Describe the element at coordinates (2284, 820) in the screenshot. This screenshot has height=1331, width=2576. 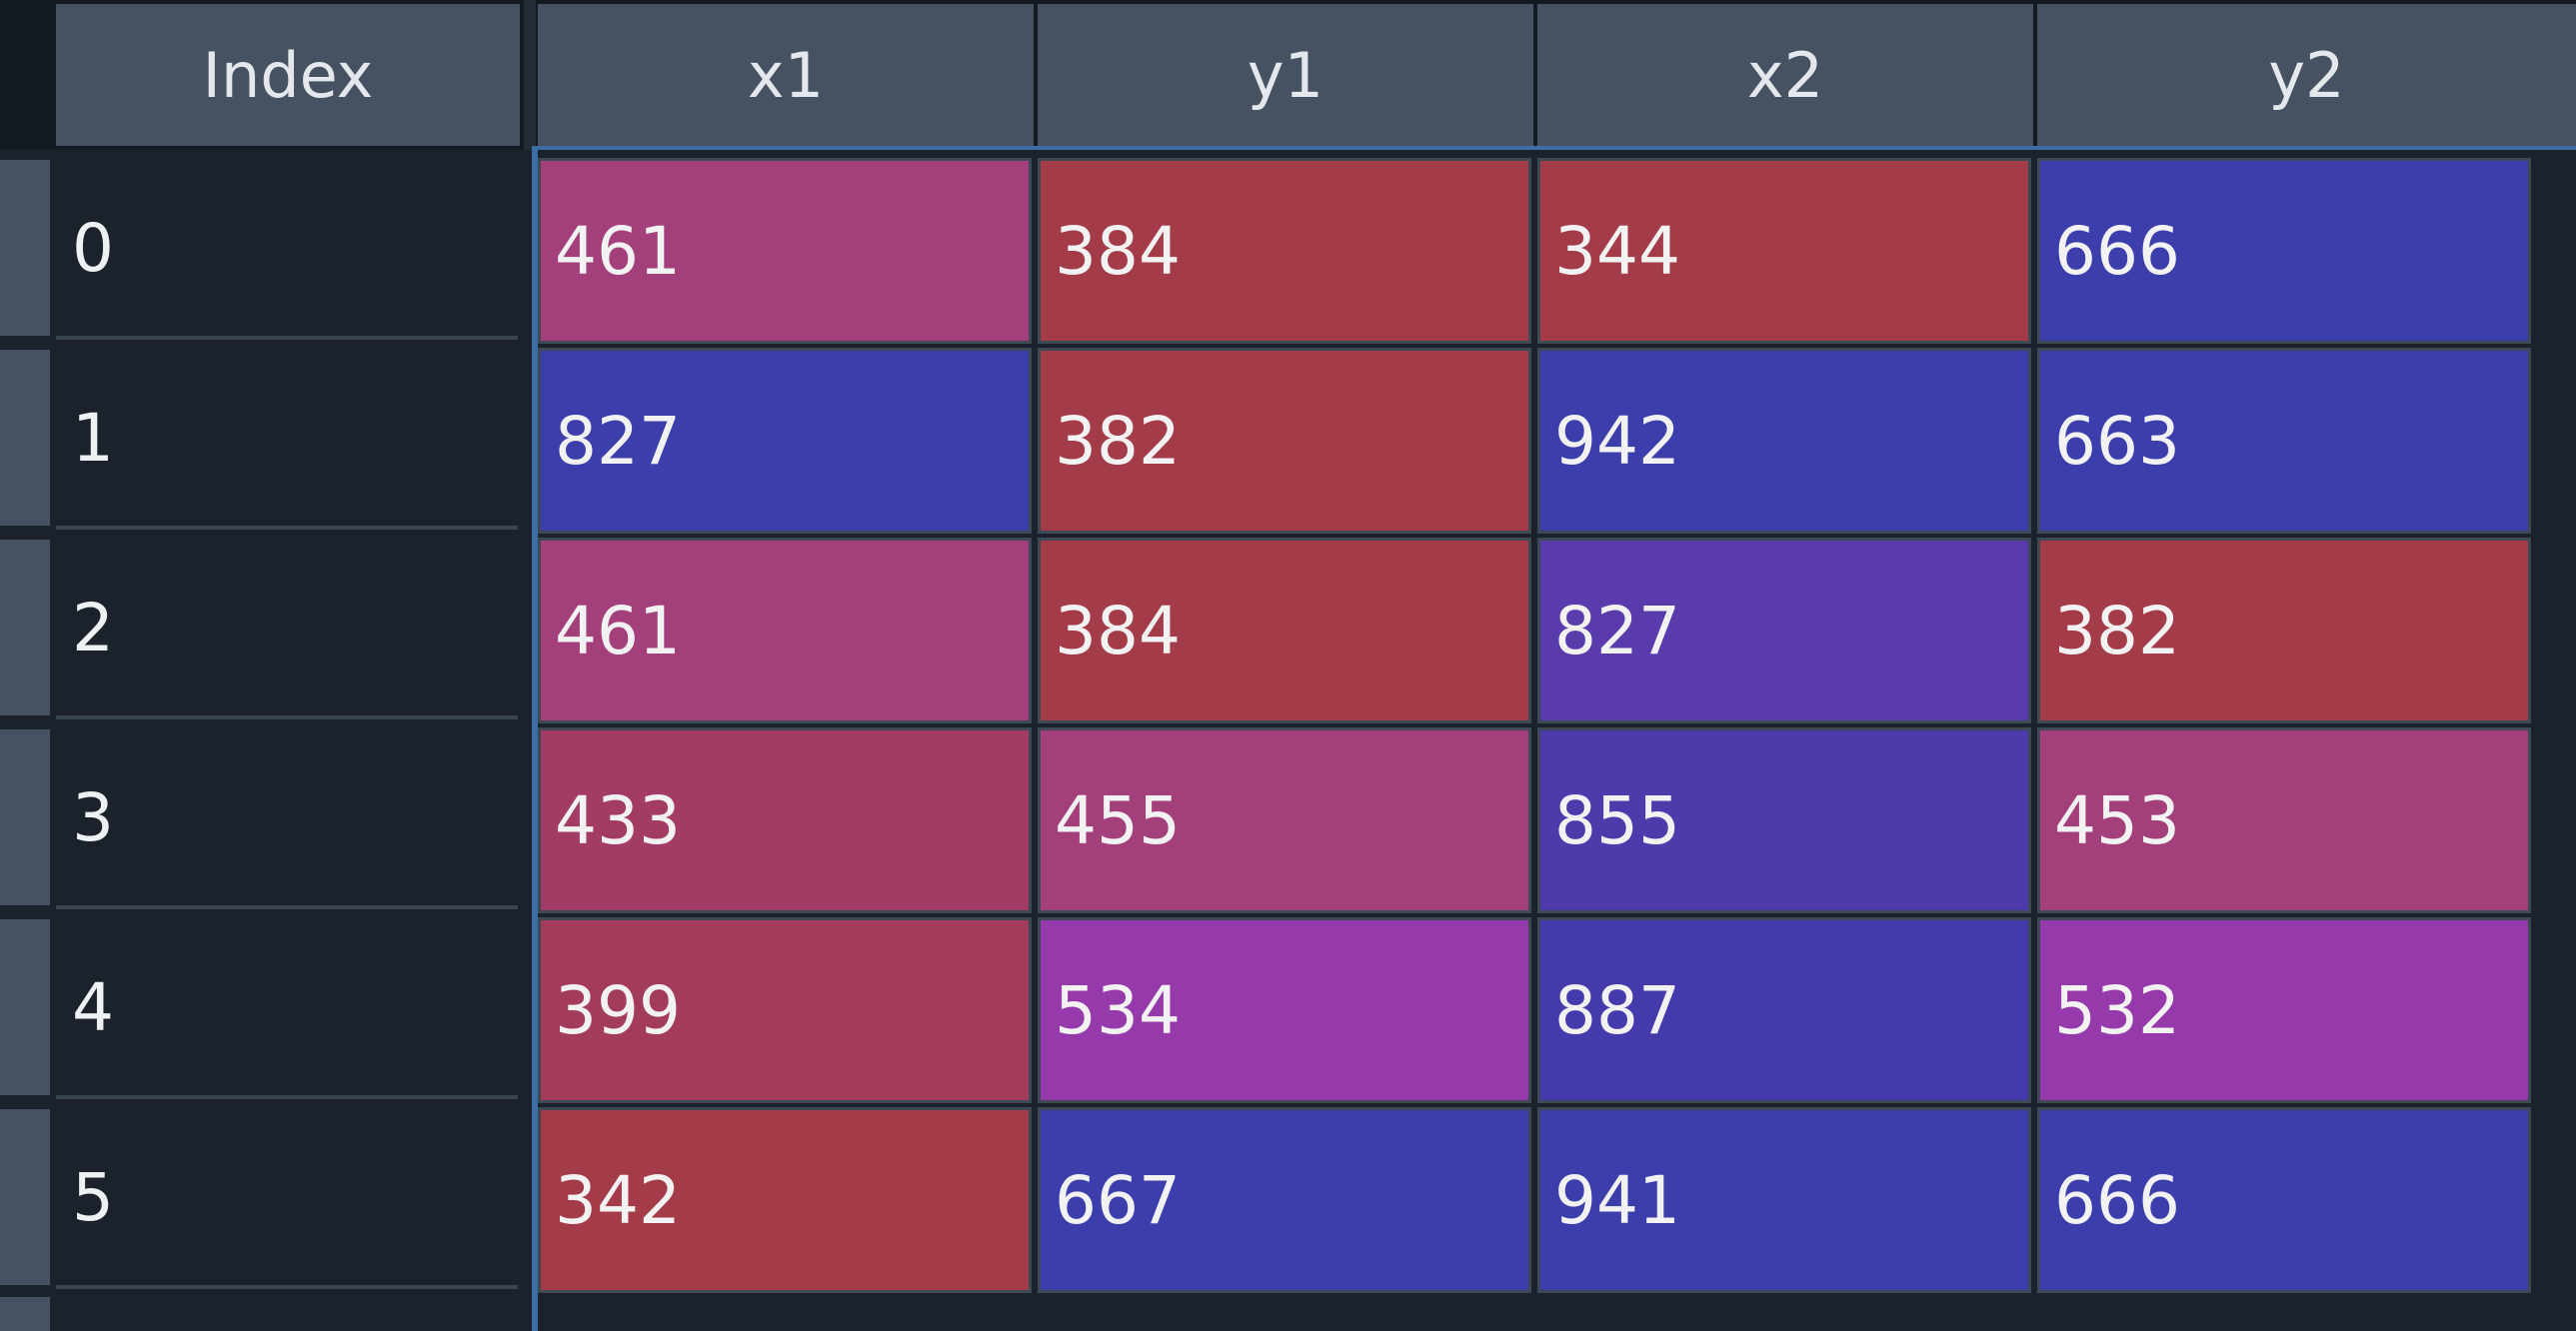
I see `data-cell-y2: 453` at that location.